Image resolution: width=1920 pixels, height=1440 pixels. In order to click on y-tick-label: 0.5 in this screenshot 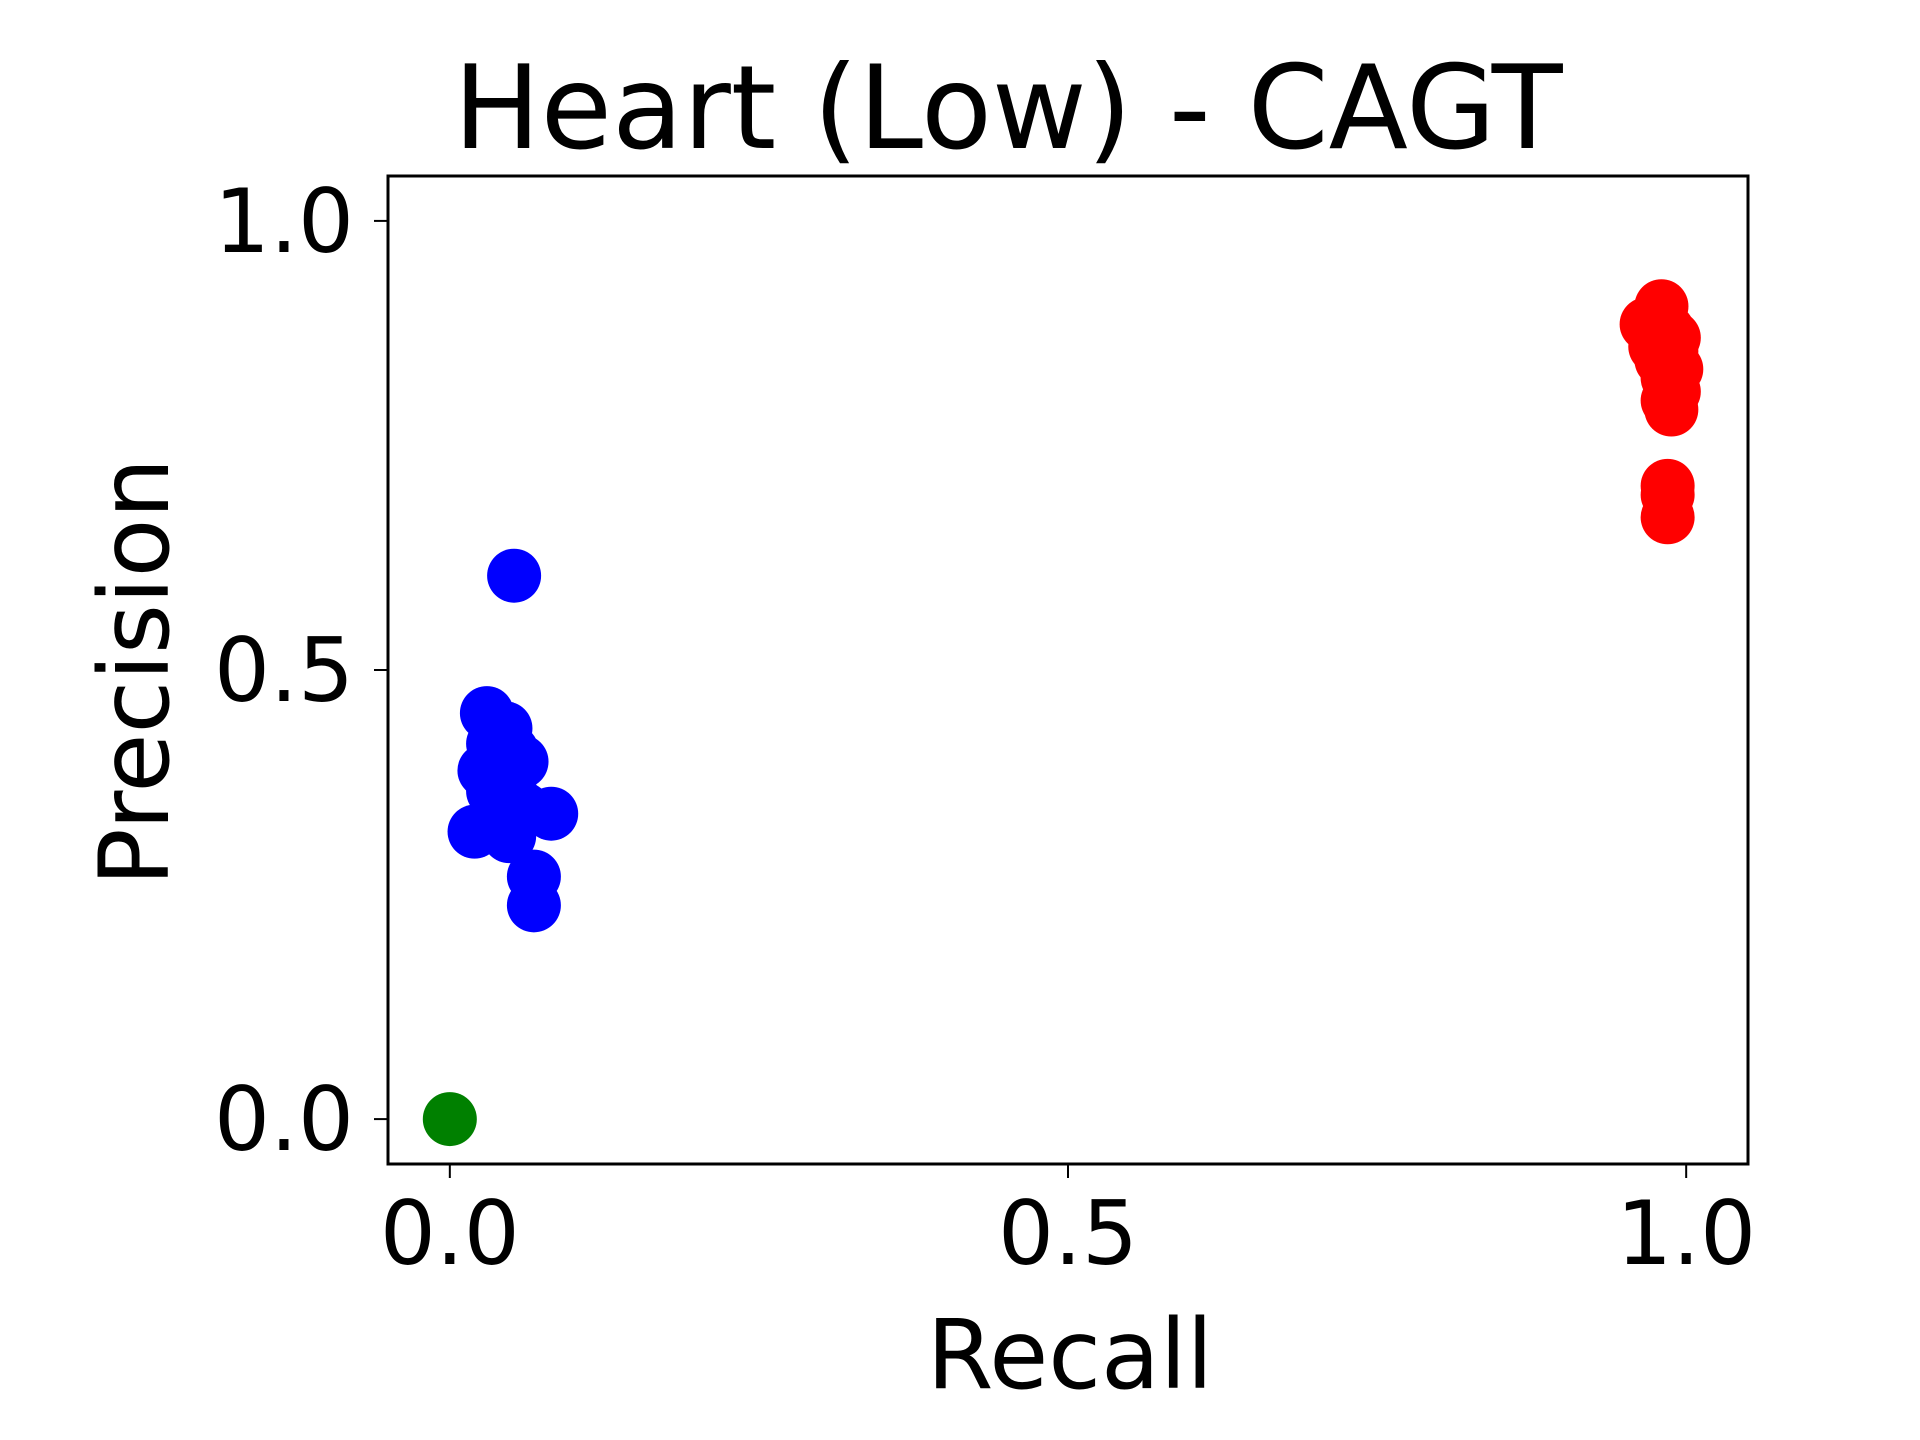, I will do `click(284, 670)`.